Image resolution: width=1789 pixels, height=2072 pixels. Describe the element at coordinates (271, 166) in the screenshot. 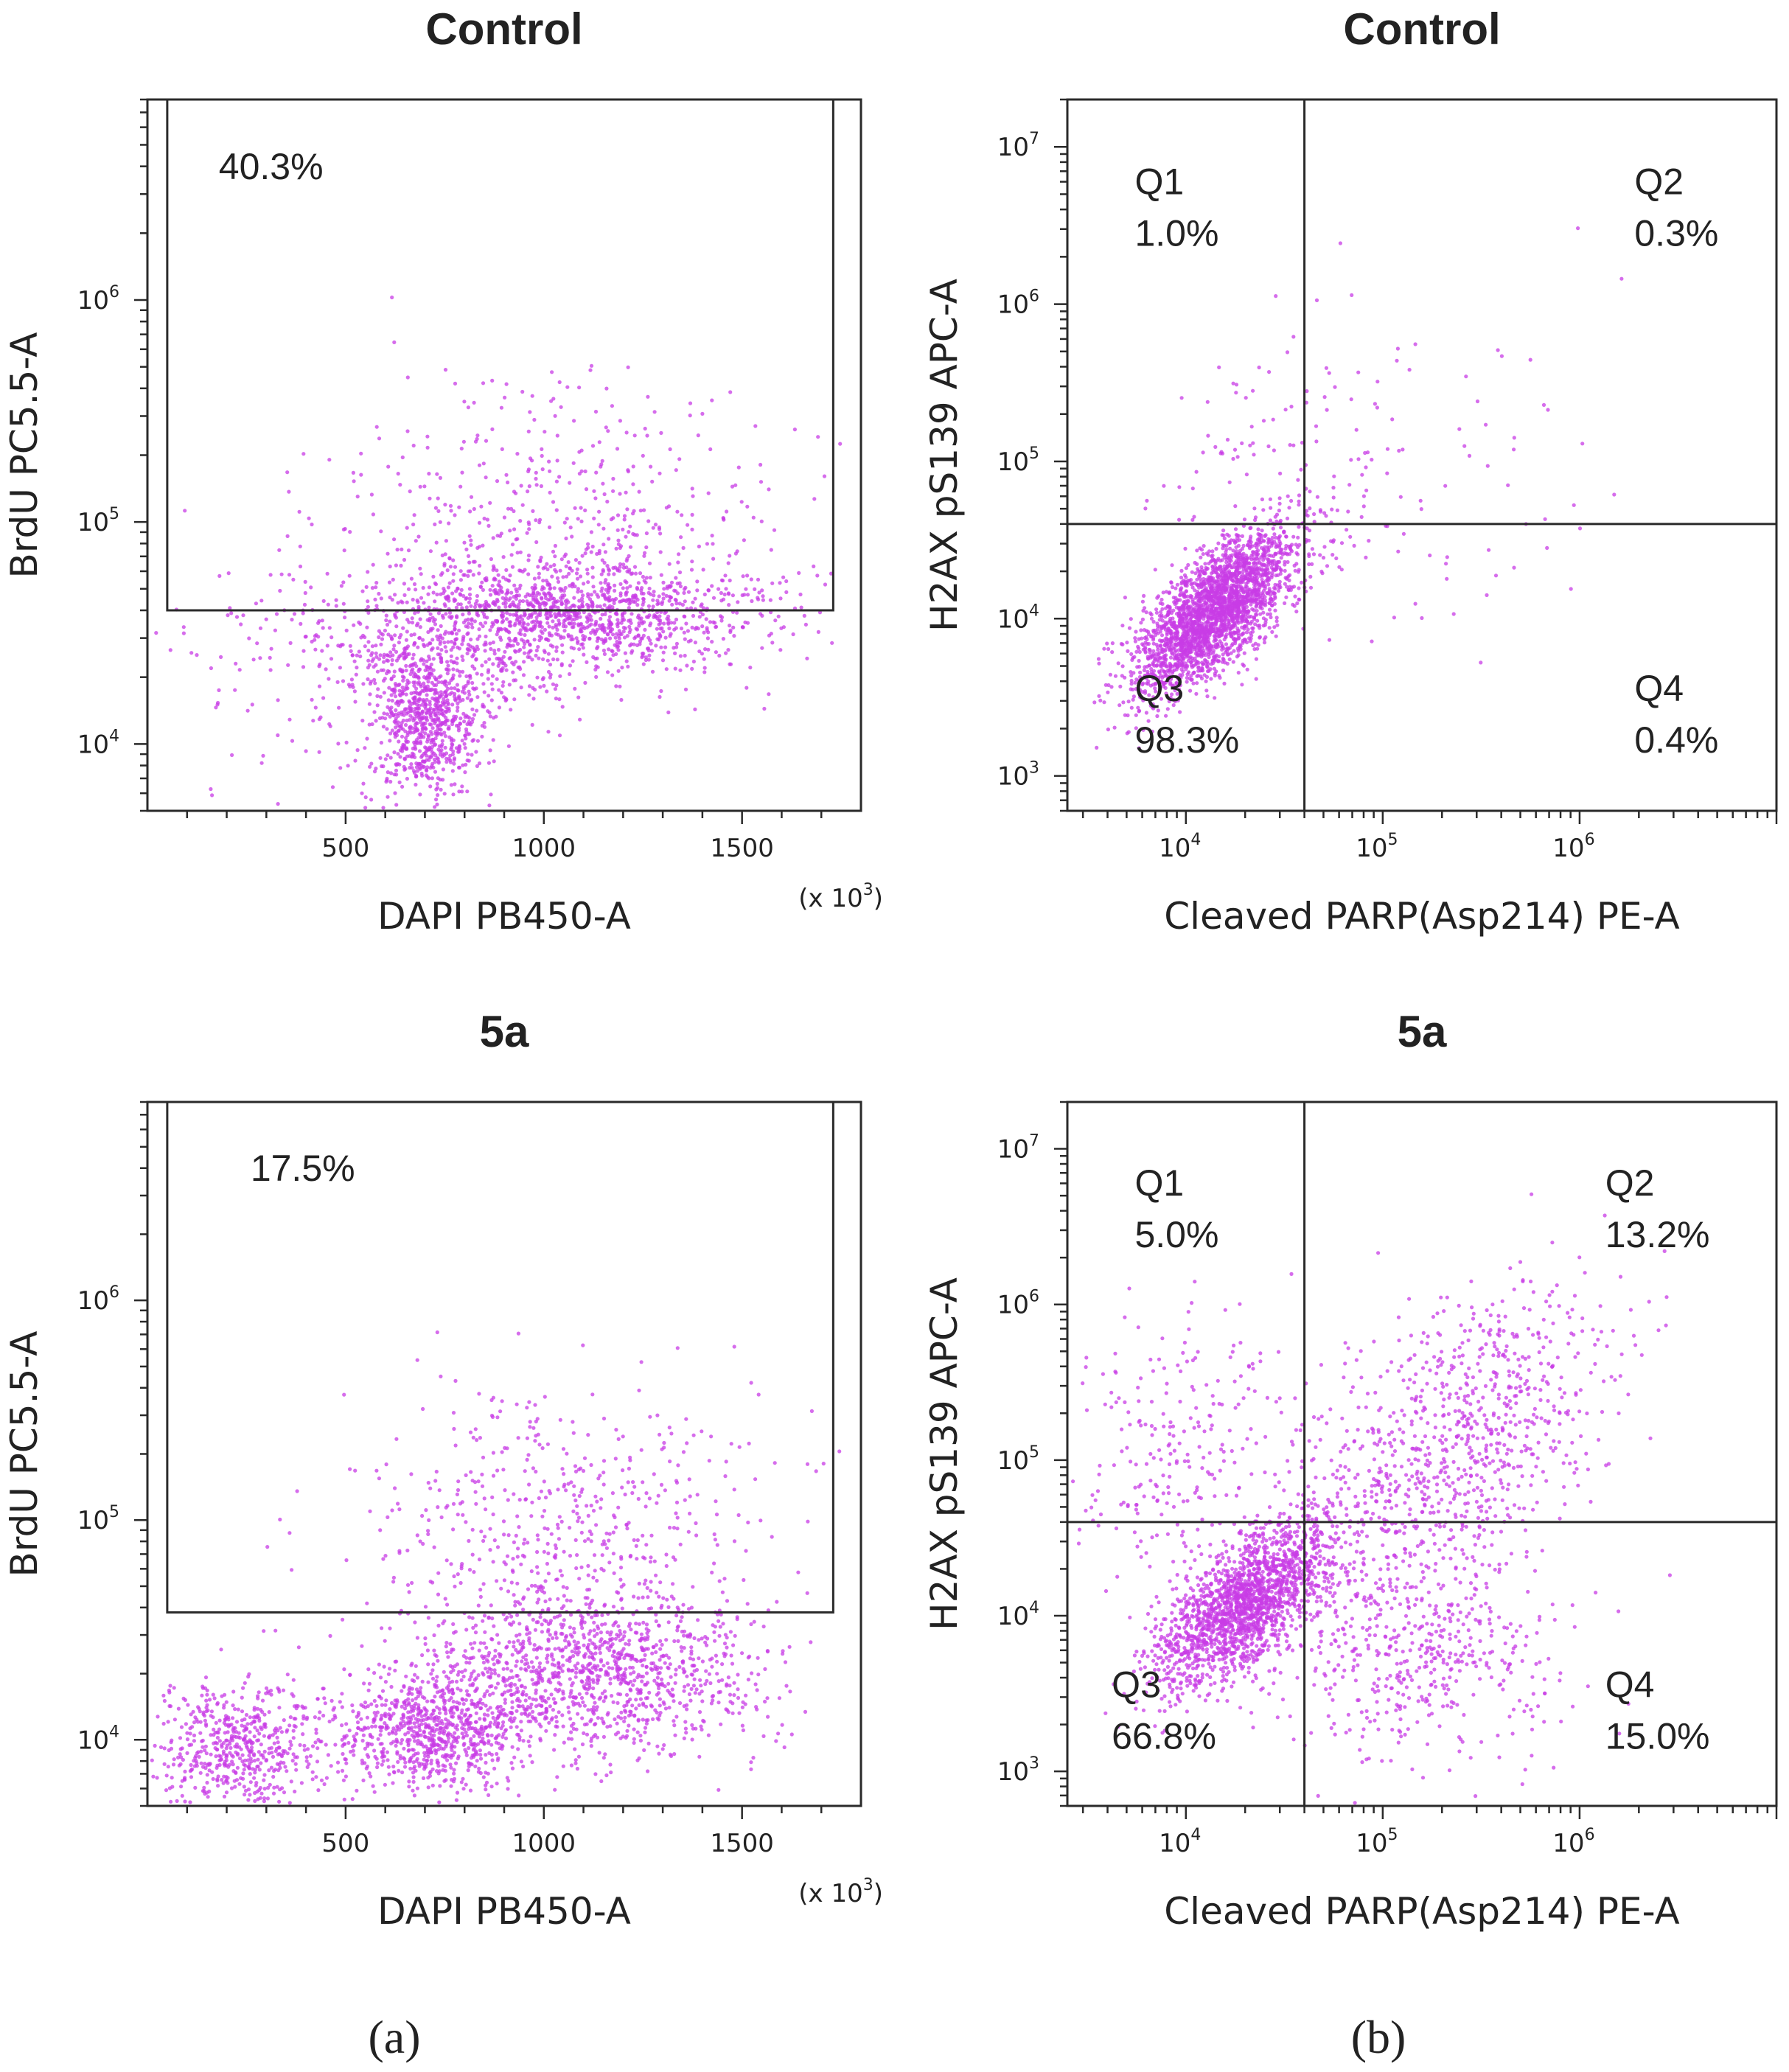

I see `gate-percentage: 40.3%` at that location.